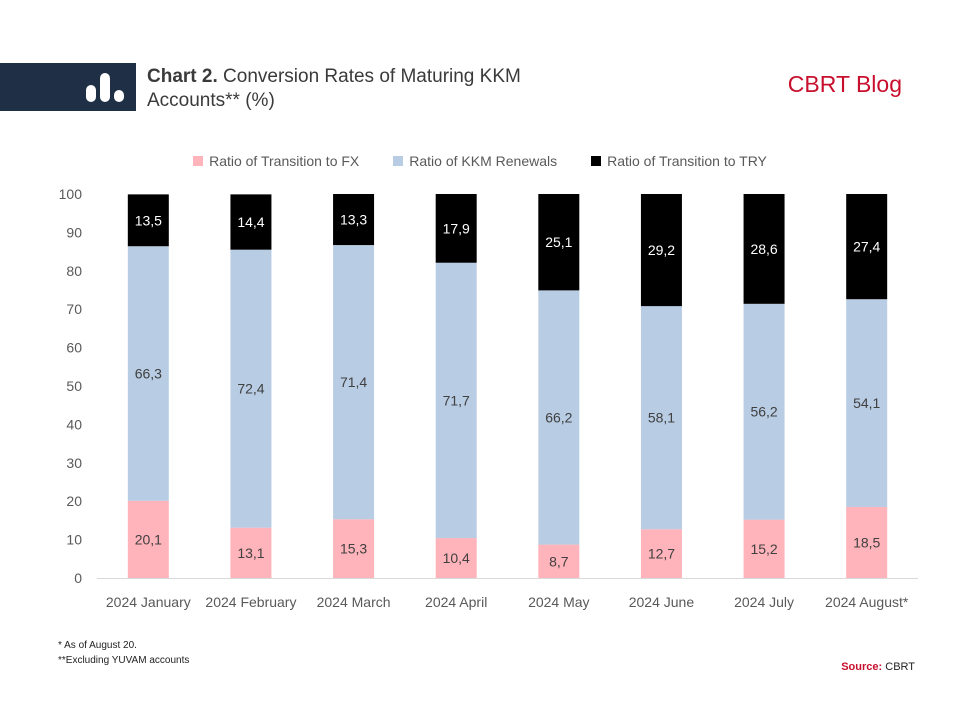 The image size is (960, 720). I want to click on data-label: 15,2, so click(763, 549).